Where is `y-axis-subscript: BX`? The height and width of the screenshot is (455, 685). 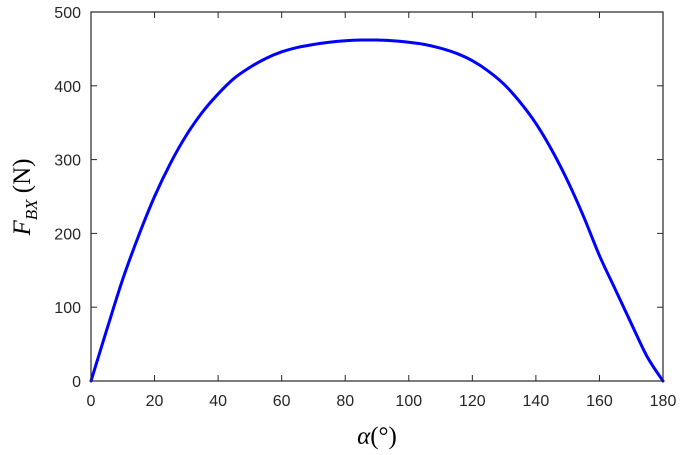
y-axis-subscript: BX is located at coordinates (31, 209).